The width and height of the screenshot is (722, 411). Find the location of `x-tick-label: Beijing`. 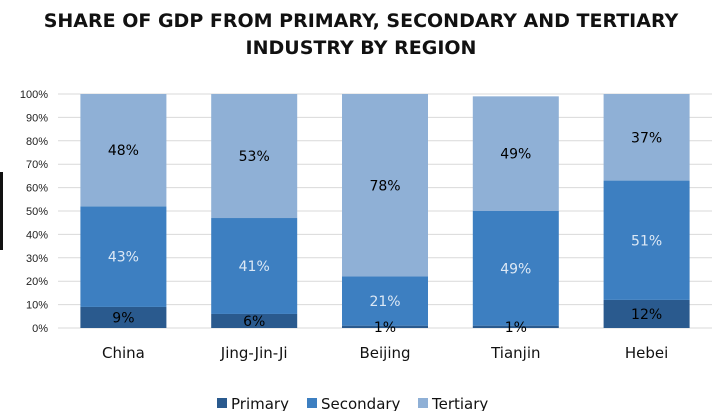

x-tick-label: Beijing is located at coordinates (384, 353).